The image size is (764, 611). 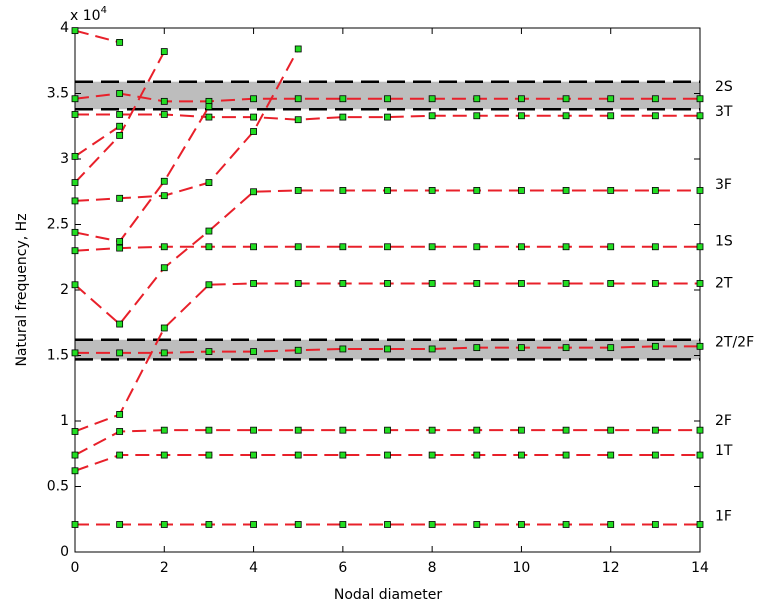 What do you see at coordinates (724, 87) in the screenshot?
I see `annotation: 2S` at bounding box center [724, 87].